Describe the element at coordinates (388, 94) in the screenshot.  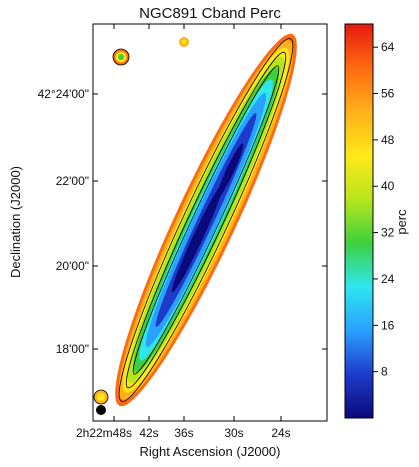
I see `colorbar-tick-label: 56` at that location.